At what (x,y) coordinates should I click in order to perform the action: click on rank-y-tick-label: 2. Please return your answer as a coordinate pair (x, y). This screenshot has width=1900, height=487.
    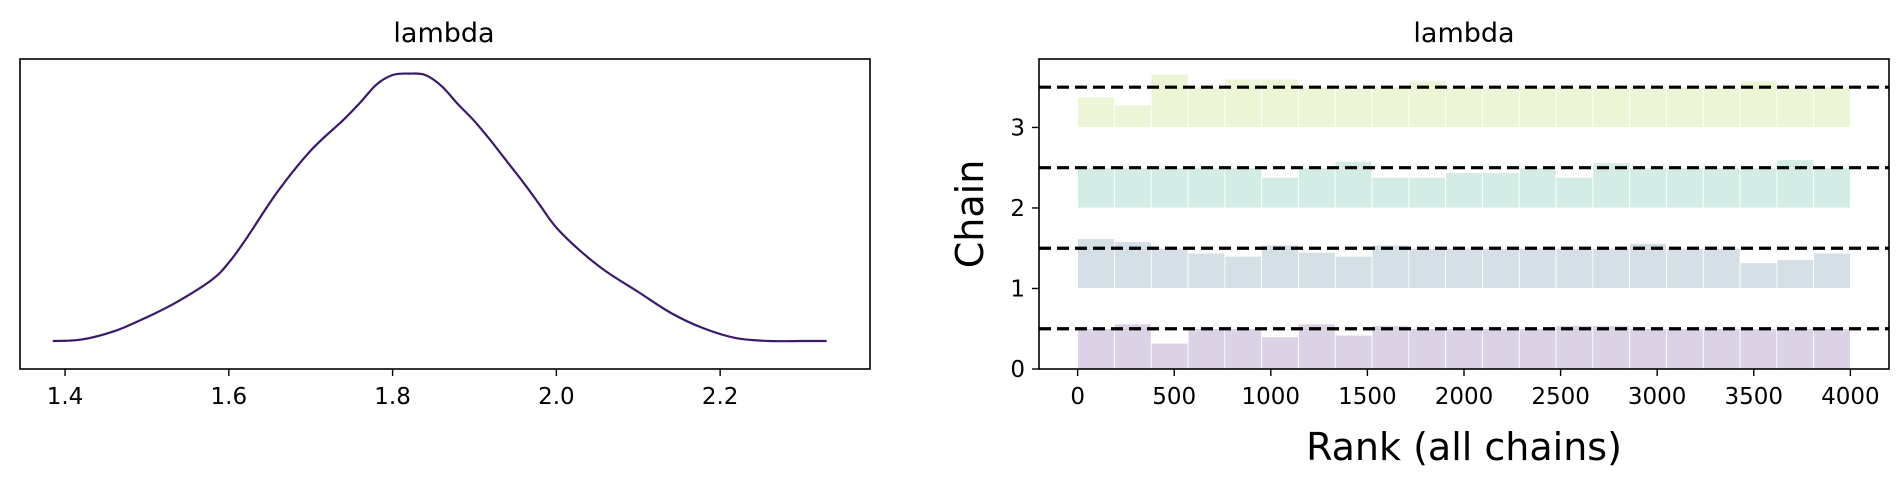
    Looking at the image, I should click on (1017, 209).